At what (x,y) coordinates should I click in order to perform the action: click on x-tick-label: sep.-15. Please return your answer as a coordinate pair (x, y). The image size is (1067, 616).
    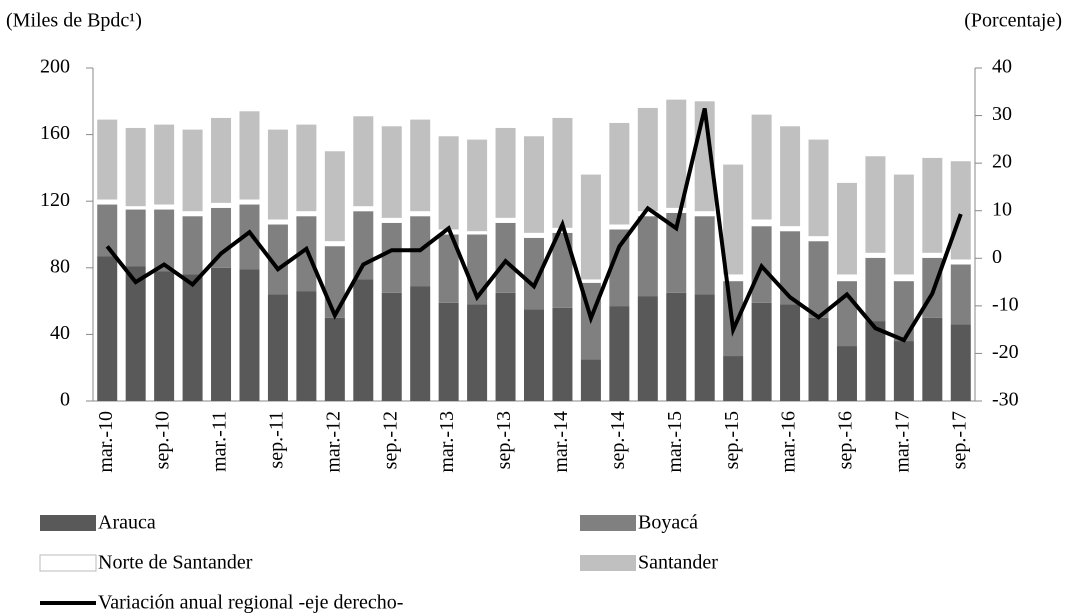
    Looking at the image, I should click on (732, 440).